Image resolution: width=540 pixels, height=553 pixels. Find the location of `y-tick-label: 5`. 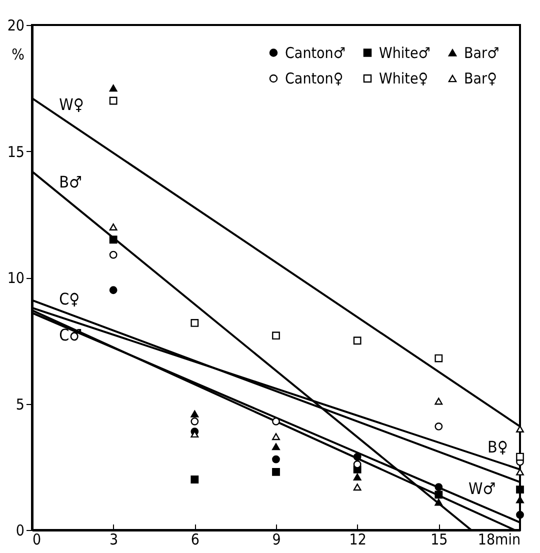

y-tick-label: 5 is located at coordinates (20, 404).